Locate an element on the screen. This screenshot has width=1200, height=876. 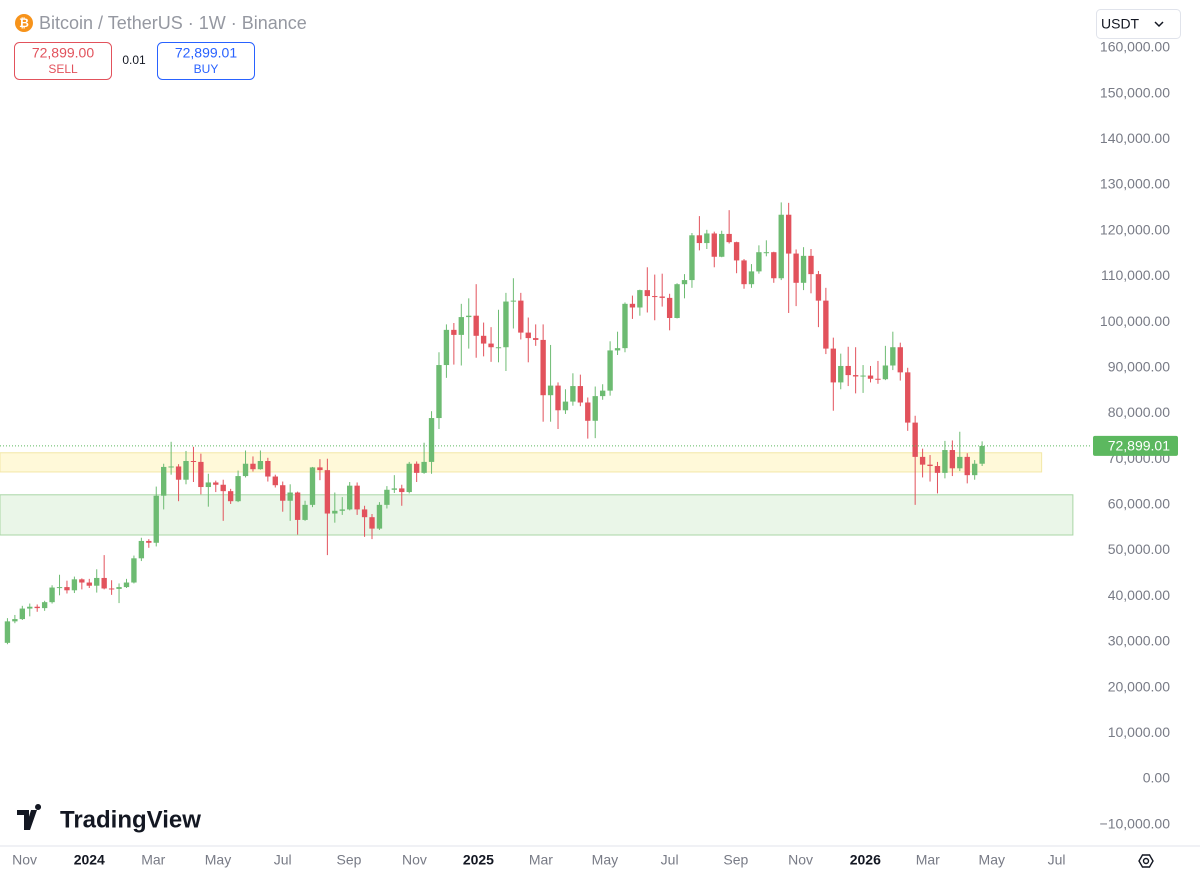
x-tick-label: 2025 is located at coordinates (478, 860).